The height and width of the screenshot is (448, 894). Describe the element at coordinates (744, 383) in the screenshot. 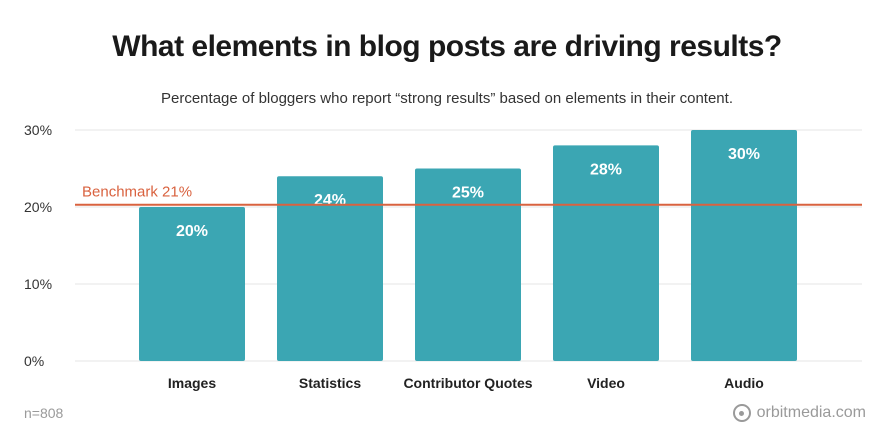

I see `x-tick-label: Audio` at that location.